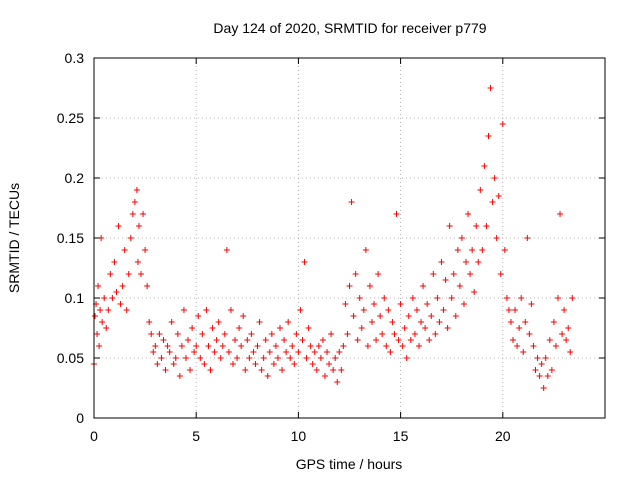 The width and height of the screenshot is (640, 480). What do you see at coordinates (503, 436) in the screenshot?
I see `x-tick-label: 20` at bounding box center [503, 436].